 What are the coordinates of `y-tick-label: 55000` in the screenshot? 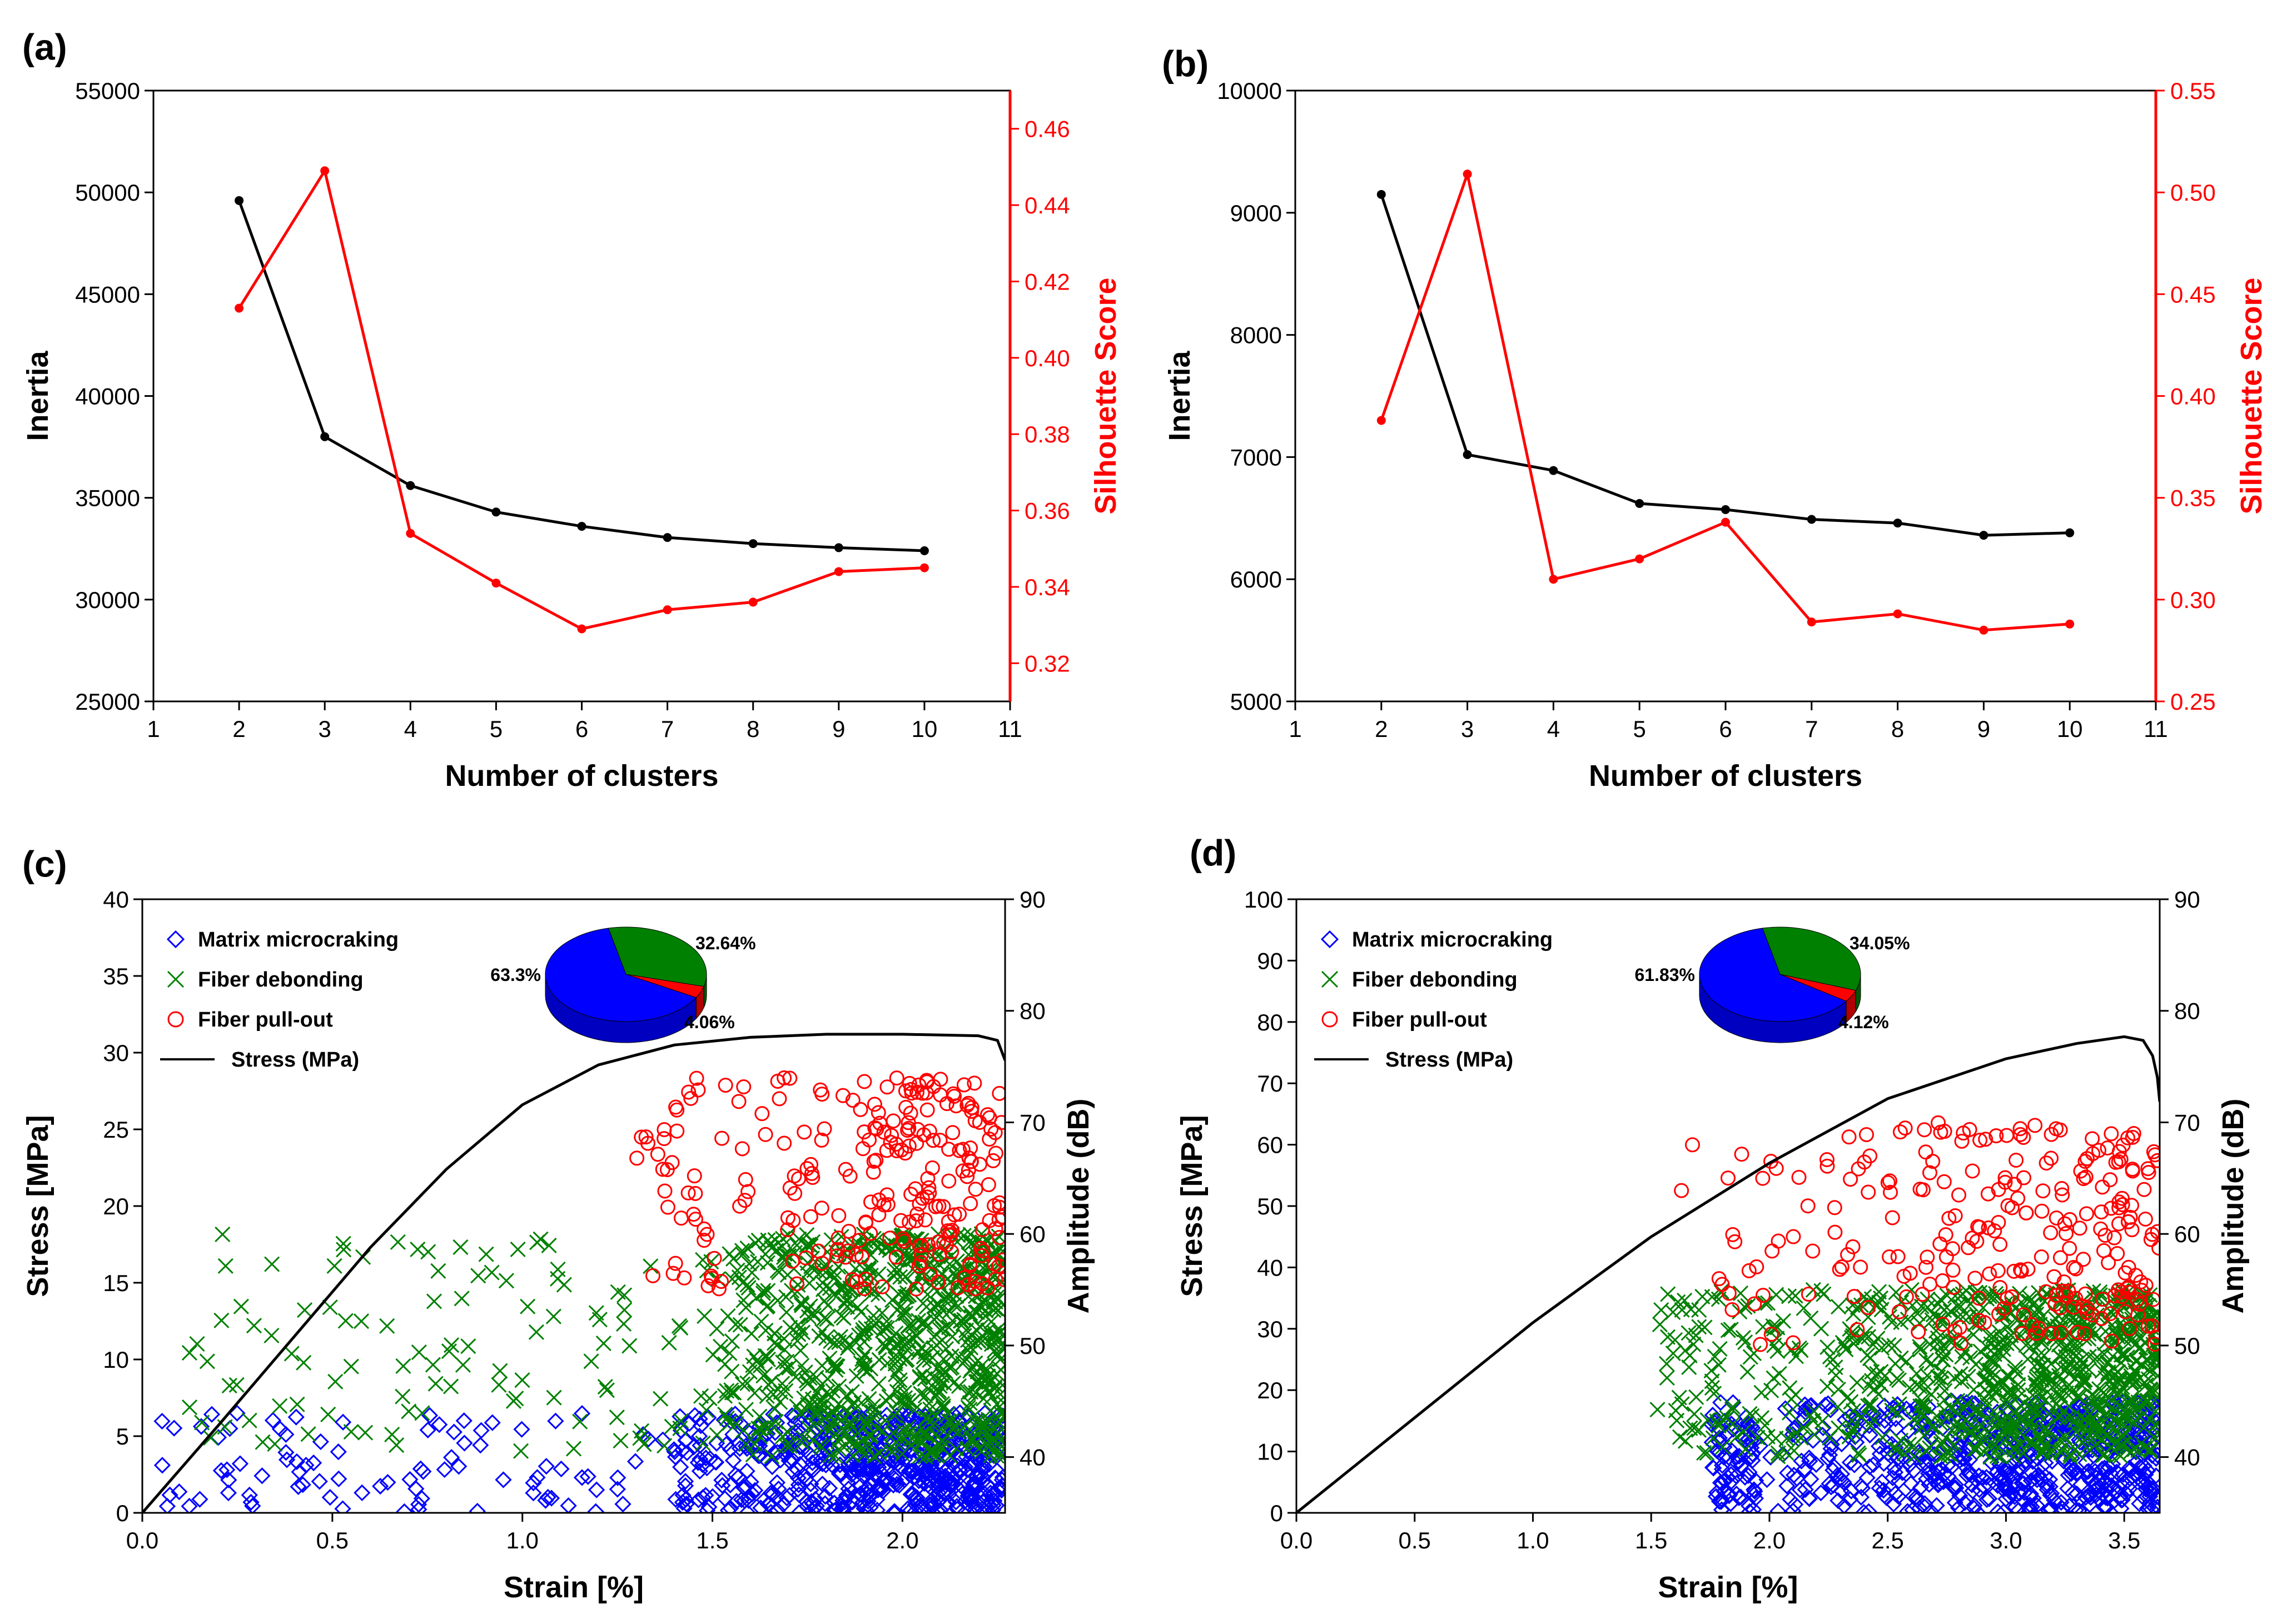 It's located at (107, 91).